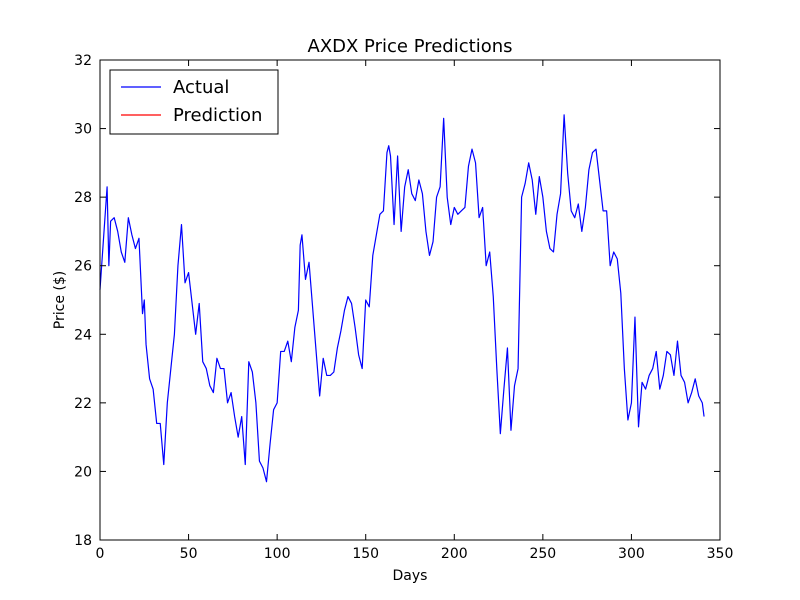  What do you see at coordinates (631, 554) in the screenshot?
I see `x-tick-label: 300` at bounding box center [631, 554].